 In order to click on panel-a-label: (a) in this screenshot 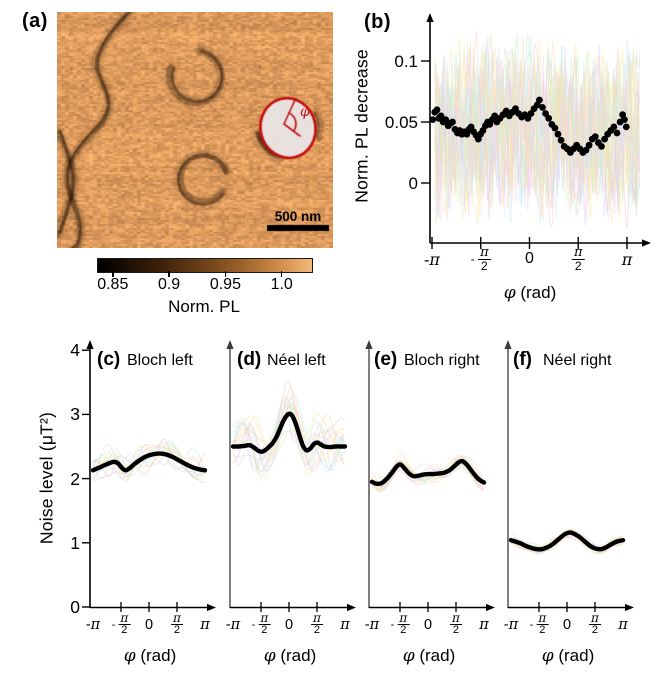, I will do `click(35, 21)`.